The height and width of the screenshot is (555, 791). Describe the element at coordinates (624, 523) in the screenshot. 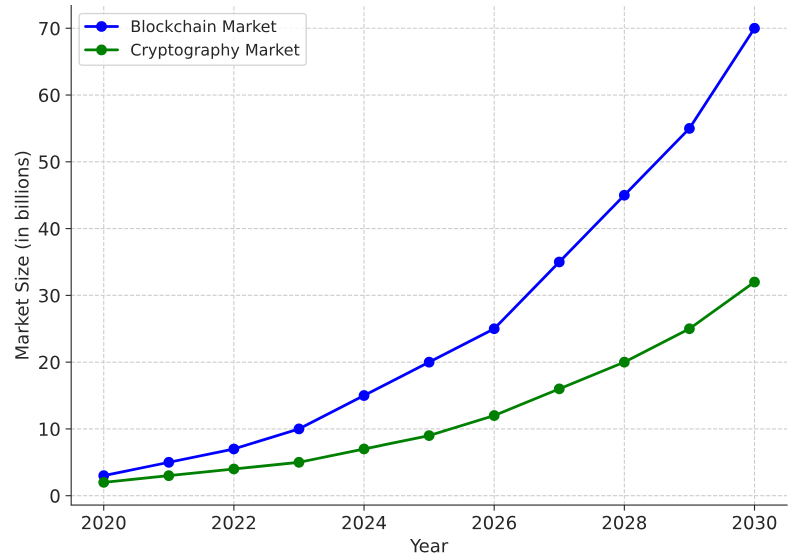

I see `x-tick-label: 2028` at that location.